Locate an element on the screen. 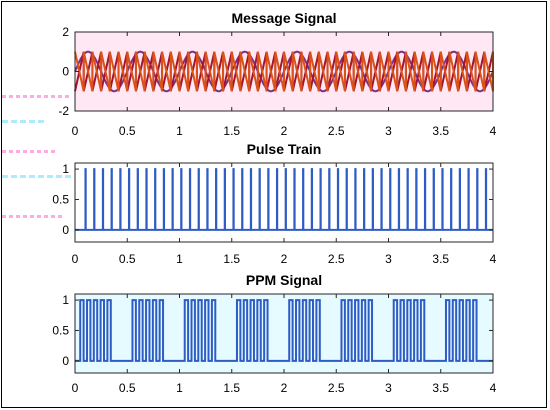 The height and width of the screenshot is (410, 550). chart-title: PPM Signal is located at coordinates (284, 280).